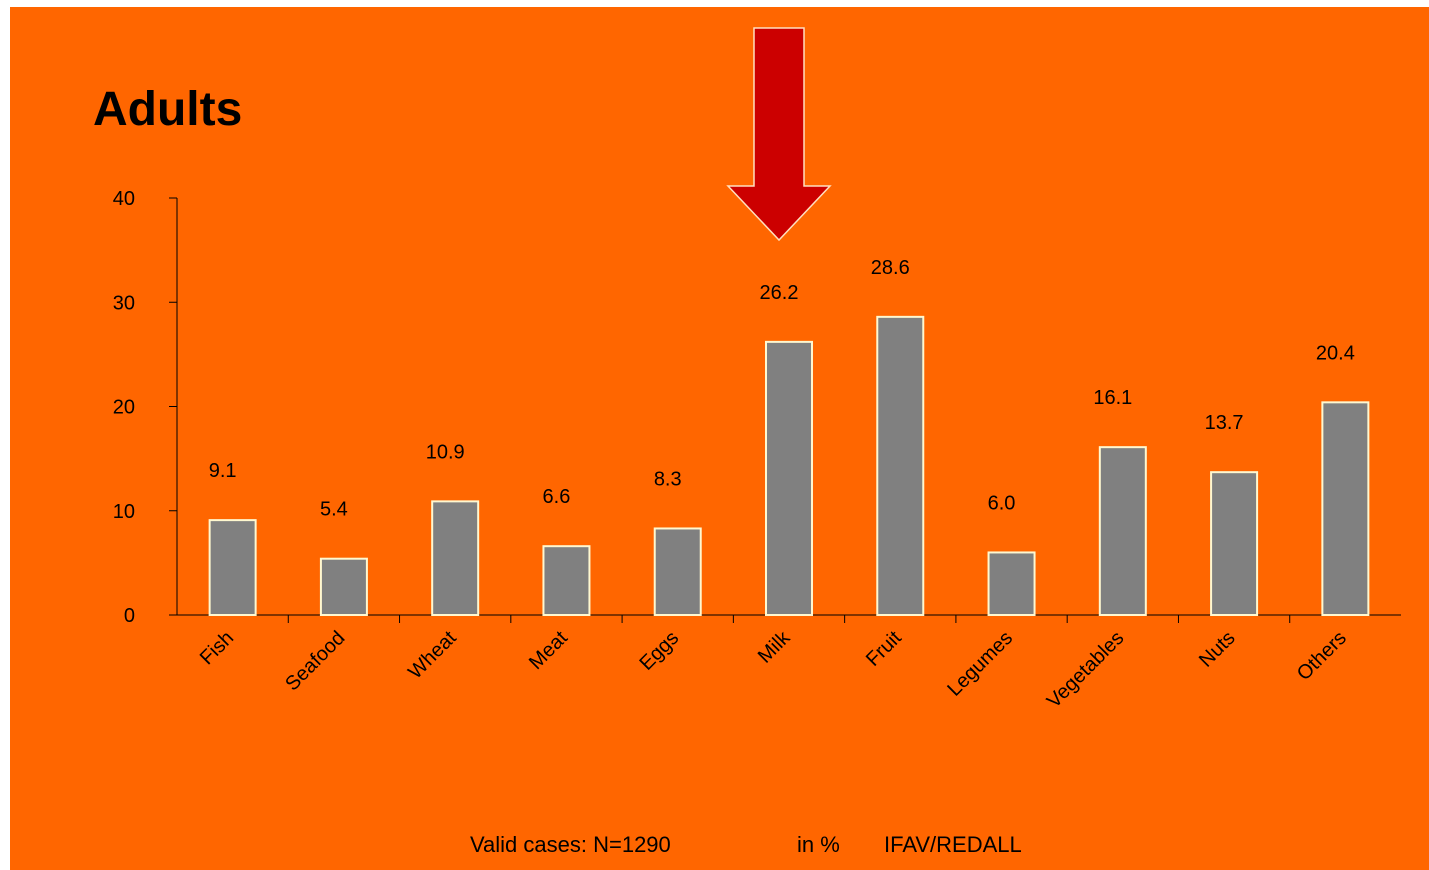  What do you see at coordinates (659, 651) in the screenshot?
I see `x-tick-label-eggs: Eggs` at bounding box center [659, 651].